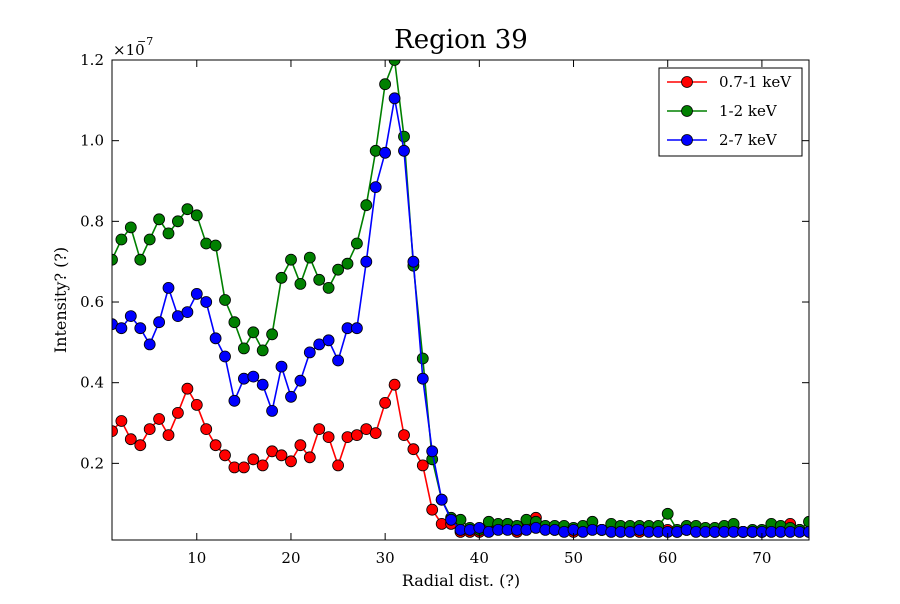 This screenshot has height=604, width=900. Describe the element at coordinates (748, 111) in the screenshot. I see `legend-label: 1-2 keV` at that location.